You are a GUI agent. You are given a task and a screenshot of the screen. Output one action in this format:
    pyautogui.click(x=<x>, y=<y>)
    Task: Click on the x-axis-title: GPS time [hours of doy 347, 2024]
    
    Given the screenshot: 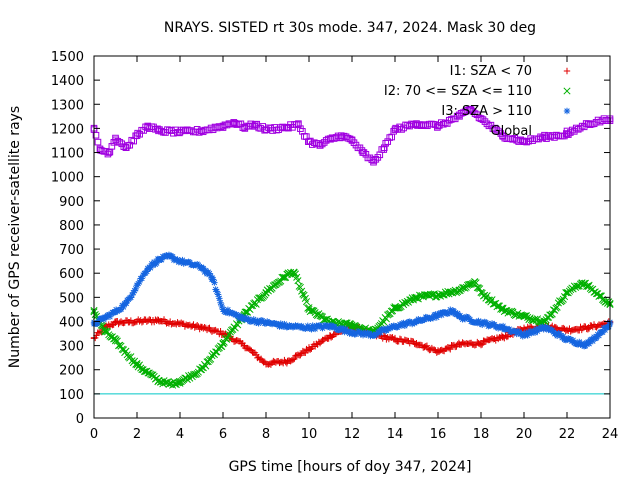 What is the action you would take?
    pyautogui.click(x=350, y=467)
    